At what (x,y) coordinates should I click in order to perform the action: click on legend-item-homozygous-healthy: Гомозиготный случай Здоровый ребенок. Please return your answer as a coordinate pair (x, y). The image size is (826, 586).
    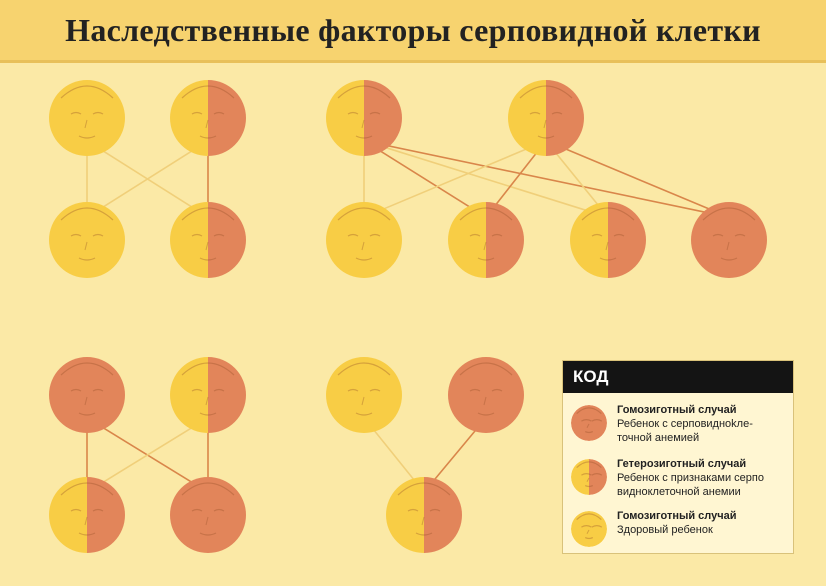
    Looking at the image, I should click on (678, 530).